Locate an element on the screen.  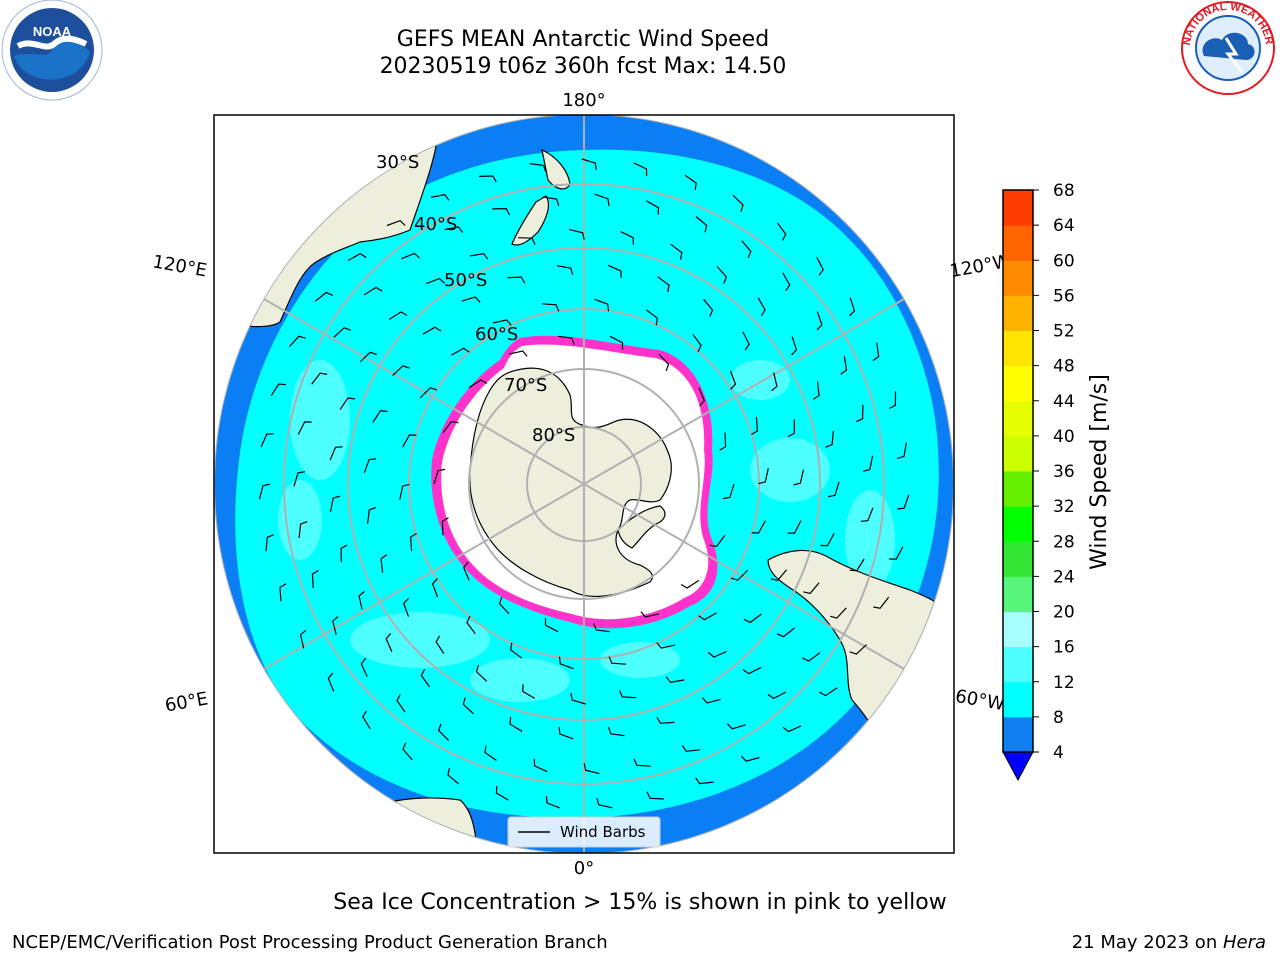
lat-label-80s: 80°S is located at coordinates (553, 435).